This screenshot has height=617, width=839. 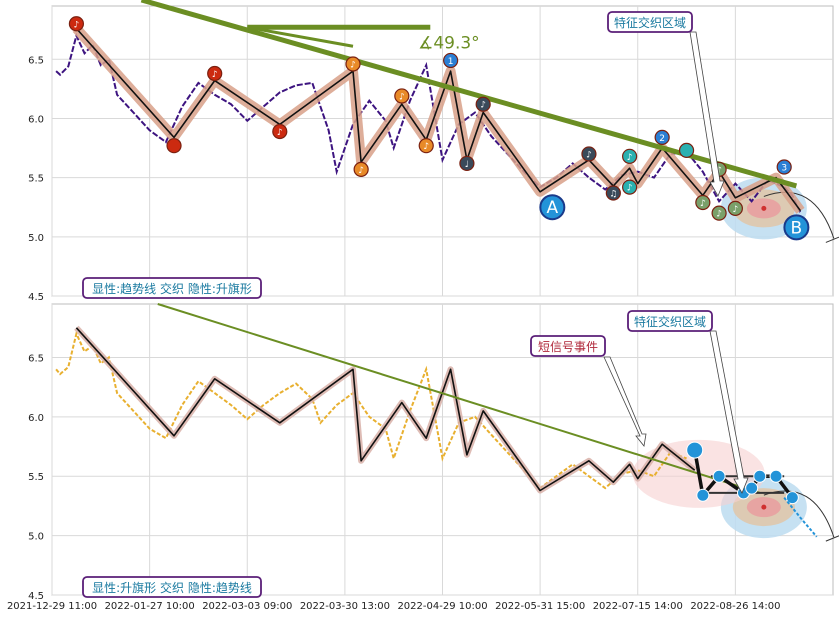 I want to click on point-label-circle, so click(x=552, y=207).